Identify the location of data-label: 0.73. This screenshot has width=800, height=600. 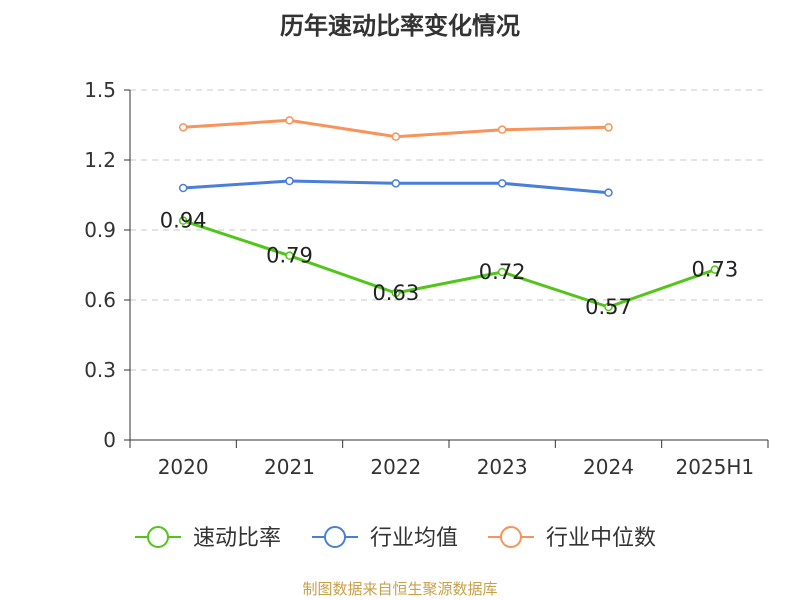
(714, 270).